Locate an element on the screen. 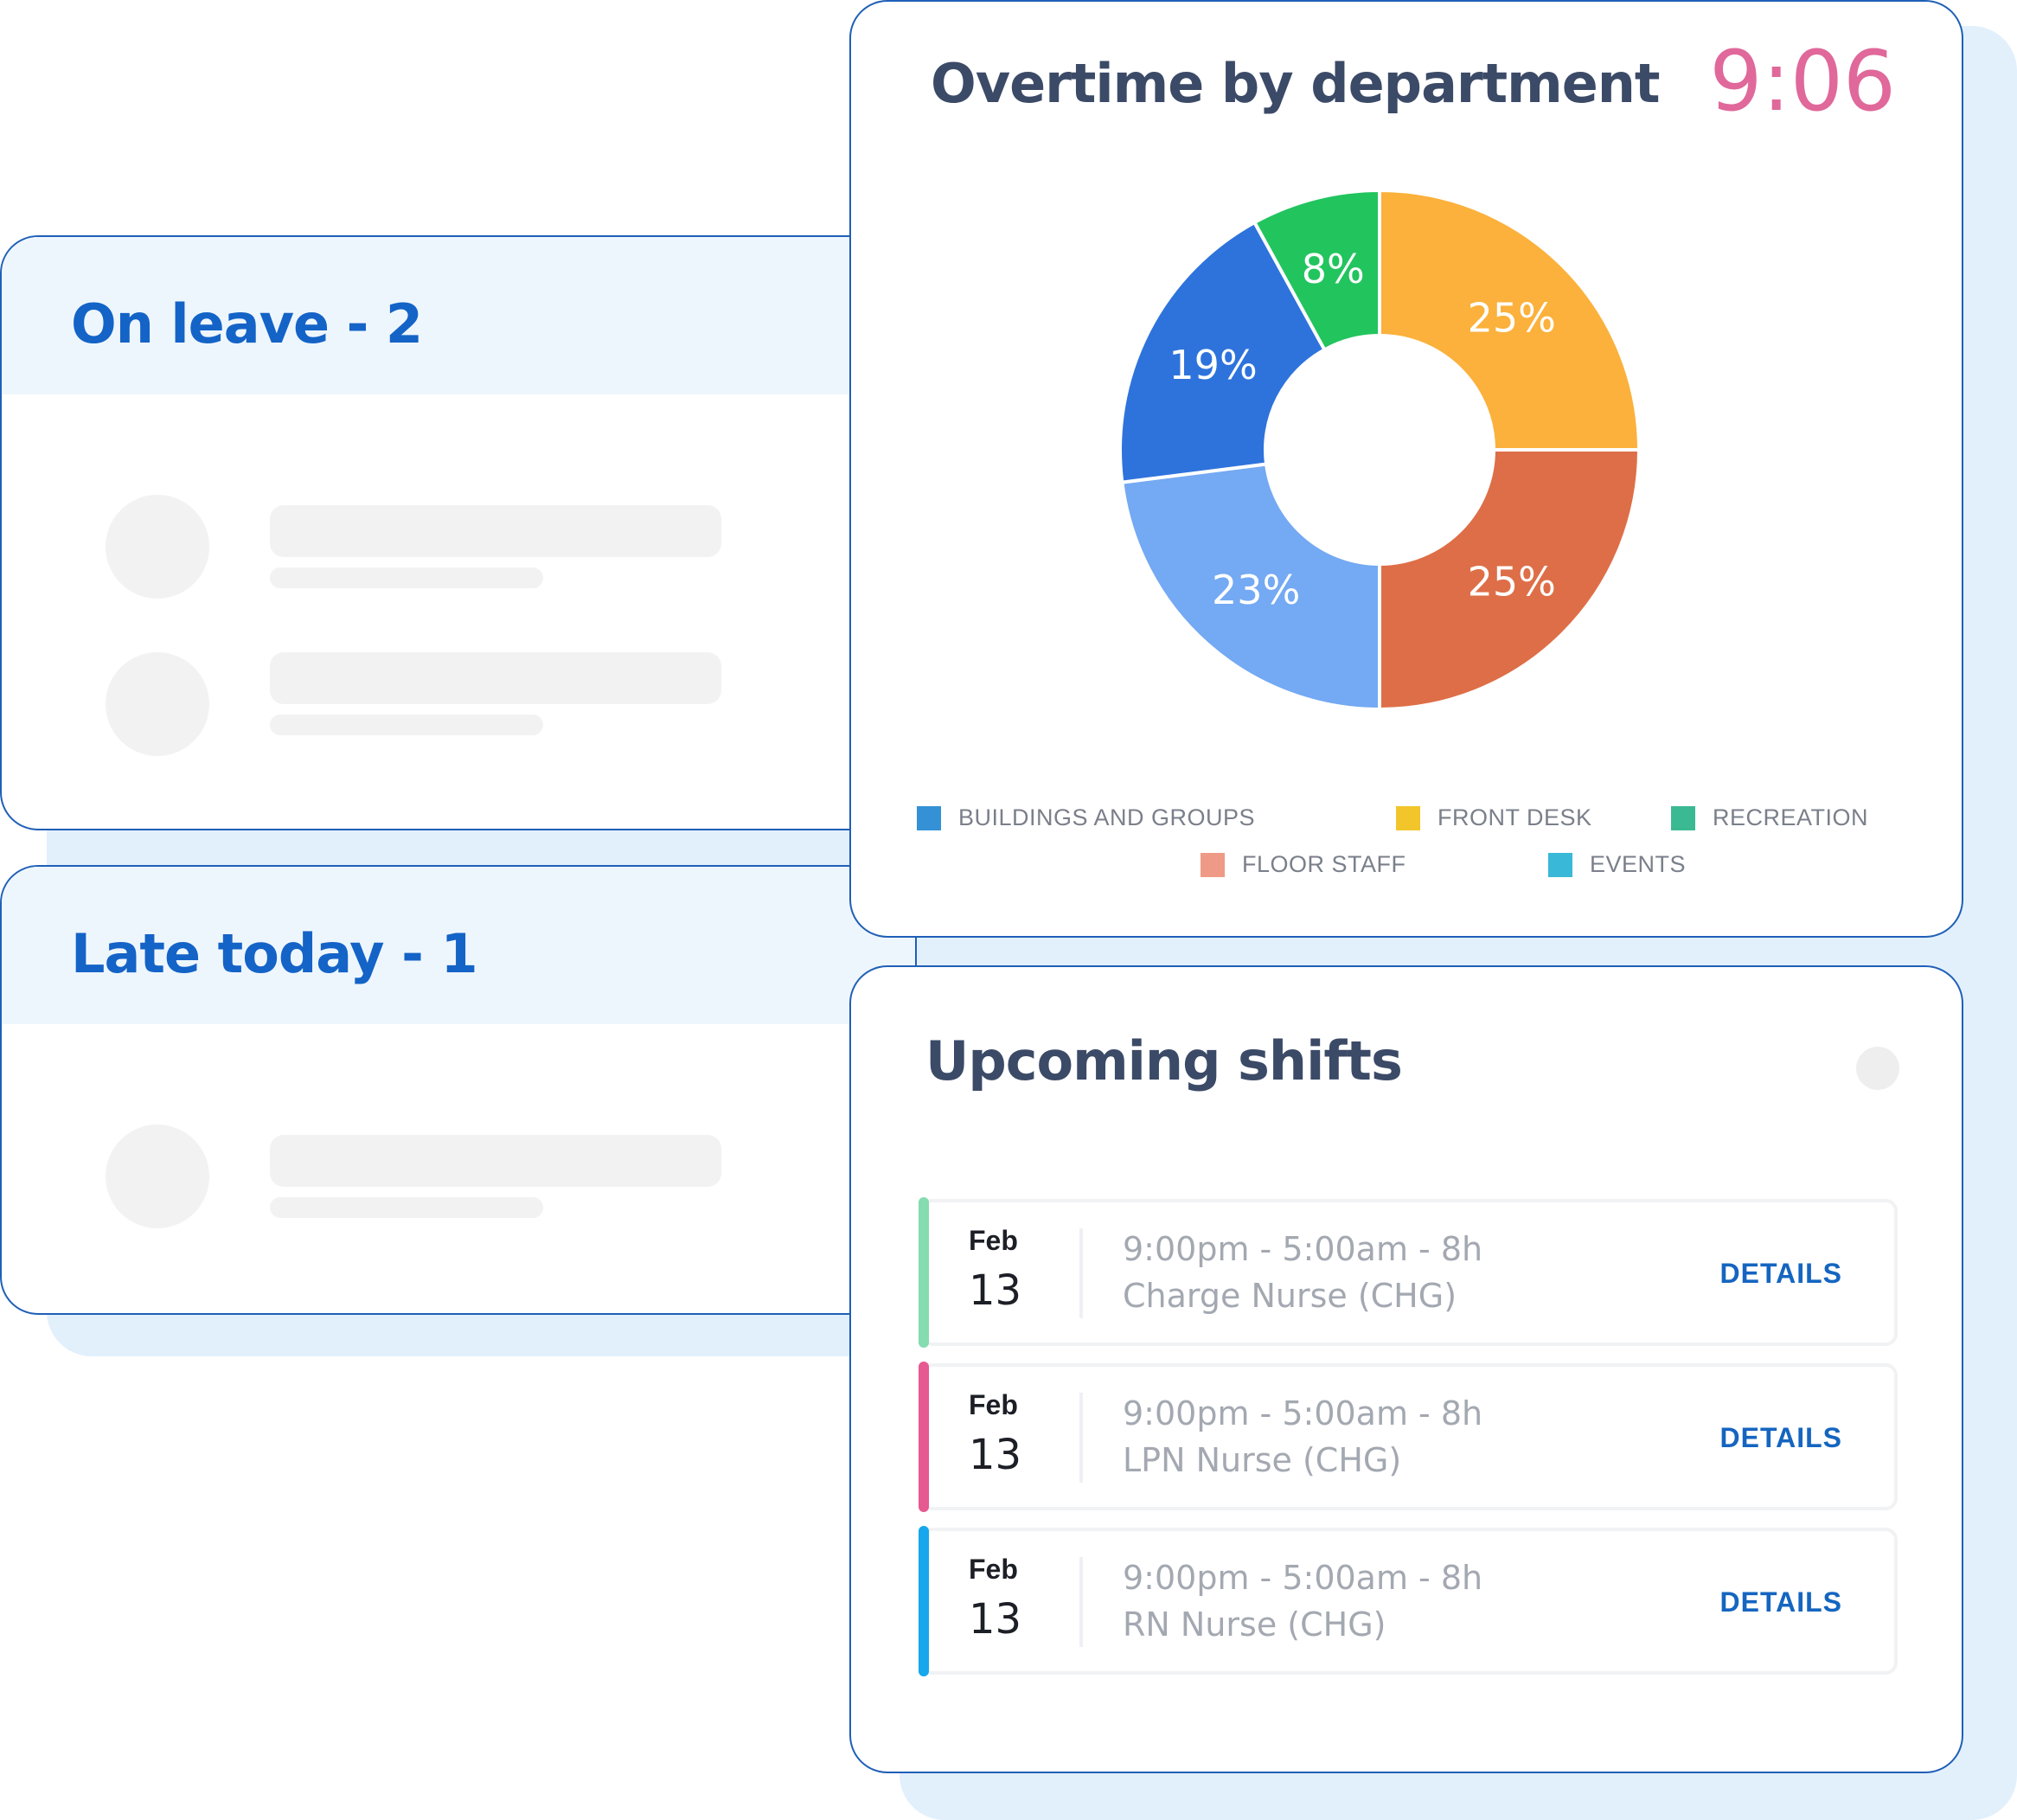 The height and width of the screenshot is (1820, 2017). on-leave-card: On leave - 2 is located at coordinates (458, 532).